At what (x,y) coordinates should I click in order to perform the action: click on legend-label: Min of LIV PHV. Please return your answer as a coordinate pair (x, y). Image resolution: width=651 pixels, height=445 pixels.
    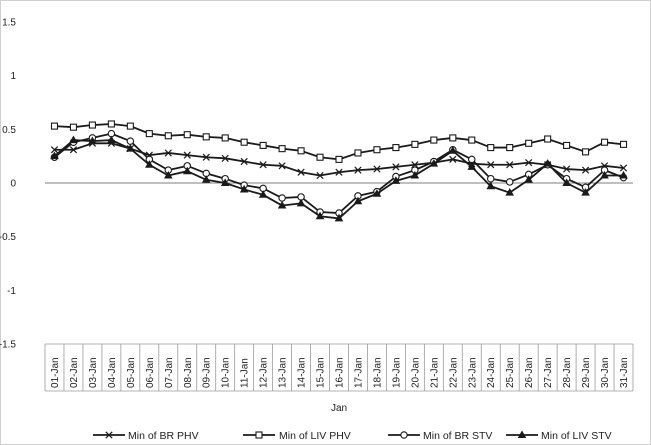
    Looking at the image, I should click on (315, 436).